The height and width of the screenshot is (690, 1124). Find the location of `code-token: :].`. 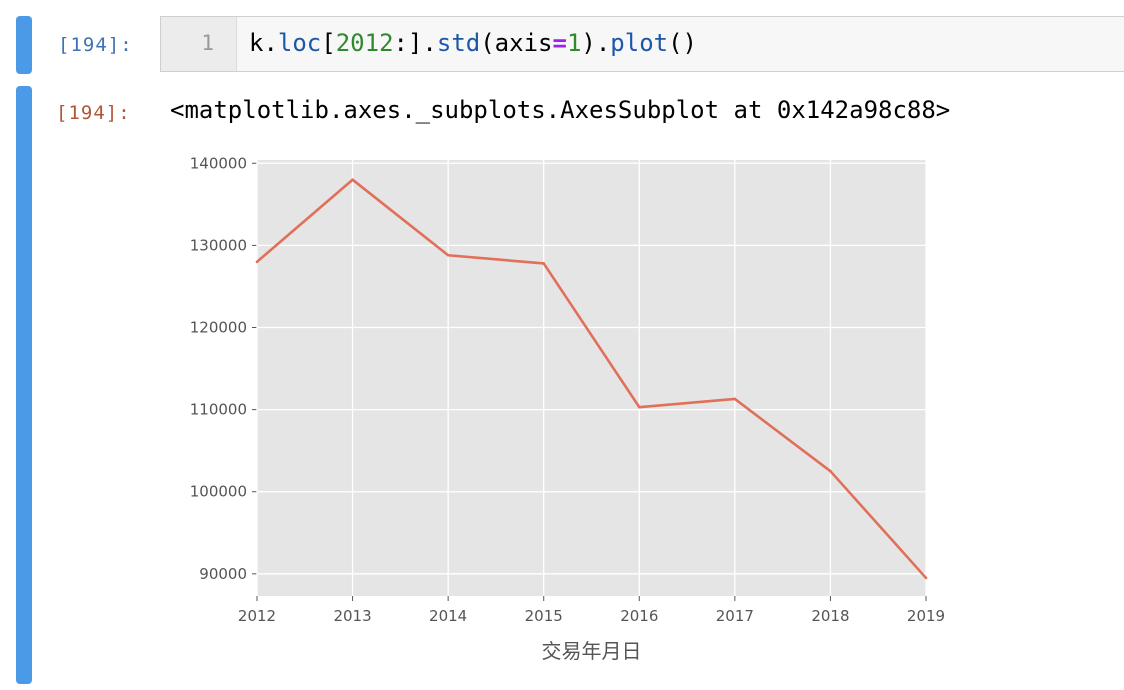

code-token: :]. is located at coordinates (415, 43).